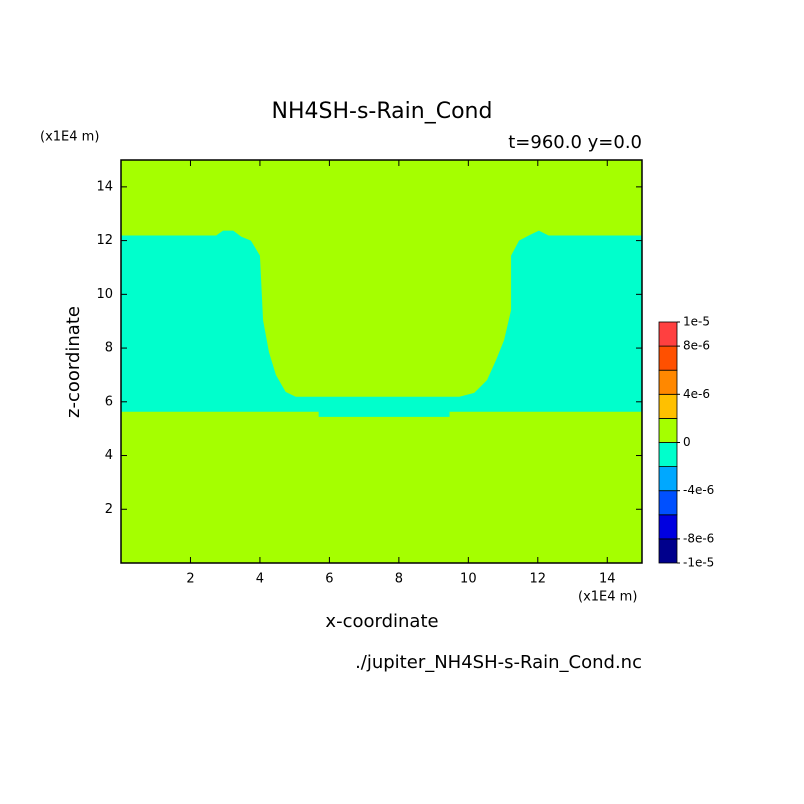 The width and height of the screenshot is (804, 804). What do you see at coordinates (260, 579) in the screenshot?
I see `x-tick-label: 4` at bounding box center [260, 579].